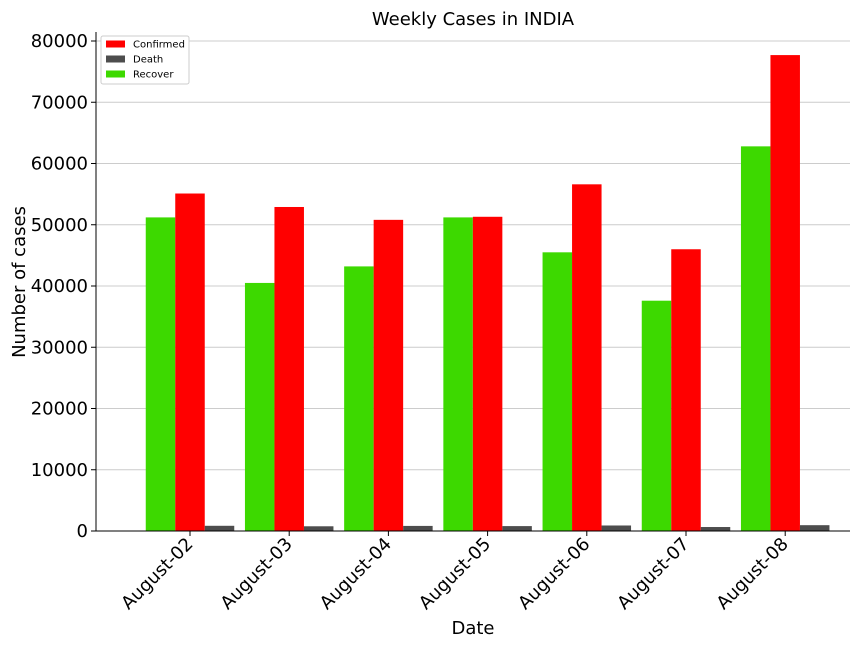 The height and width of the screenshot is (648, 864). I want to click on y-tick-label: 70000, so click(59, 102).